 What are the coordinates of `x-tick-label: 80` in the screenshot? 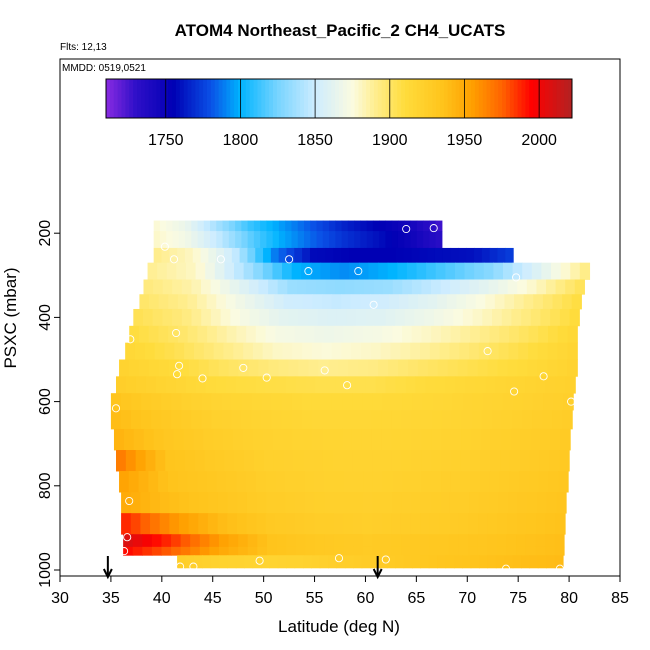 It's located at (569, 598).